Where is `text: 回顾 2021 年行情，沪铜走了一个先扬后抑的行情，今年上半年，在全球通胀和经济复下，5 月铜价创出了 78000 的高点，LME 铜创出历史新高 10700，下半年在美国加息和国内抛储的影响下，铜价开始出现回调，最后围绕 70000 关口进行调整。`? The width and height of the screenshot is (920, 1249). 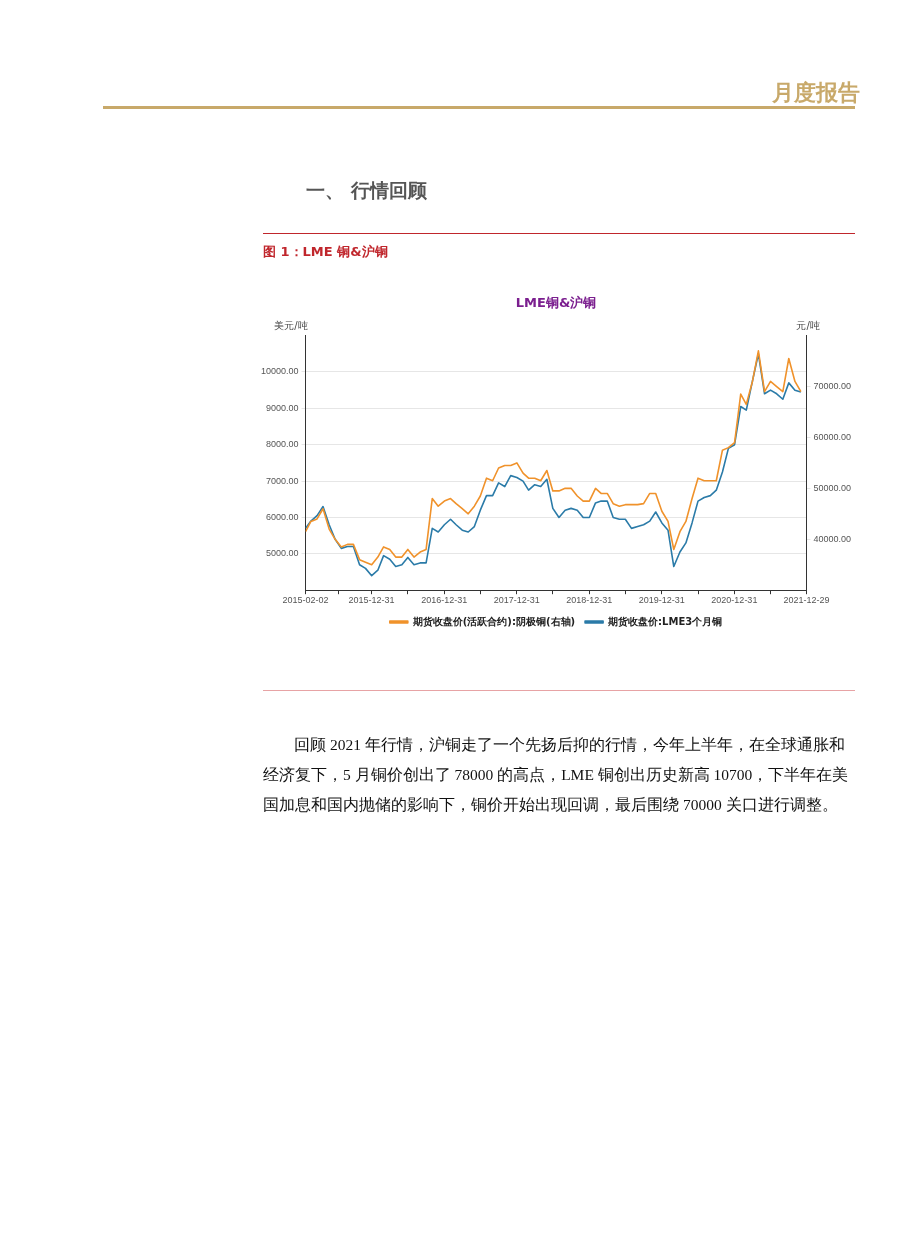 text: 回顾 2021 年行情，沪铜走了一个先扬后抑的行情，今年上半年，在全球通胀和经济复下，5 月铜价创出了 78000 的高点，LME 铜创出历史新高 10700，下半年在美国加息和国内抛储的影响下，铜价开始出现回调，最后围绕 70000 关口进行调整。 is located at coordinates (556, 775).